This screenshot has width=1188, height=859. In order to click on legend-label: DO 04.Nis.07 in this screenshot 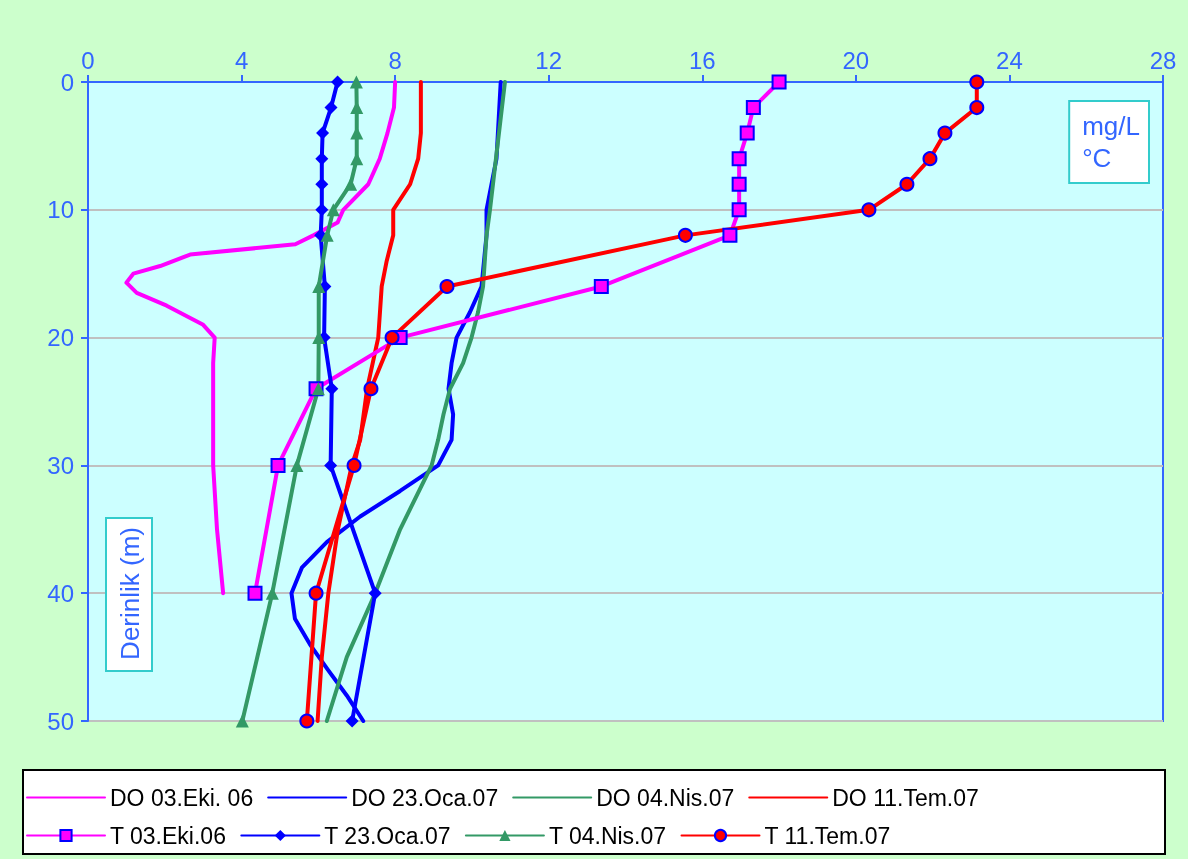, I will do `click(665, 797)`.